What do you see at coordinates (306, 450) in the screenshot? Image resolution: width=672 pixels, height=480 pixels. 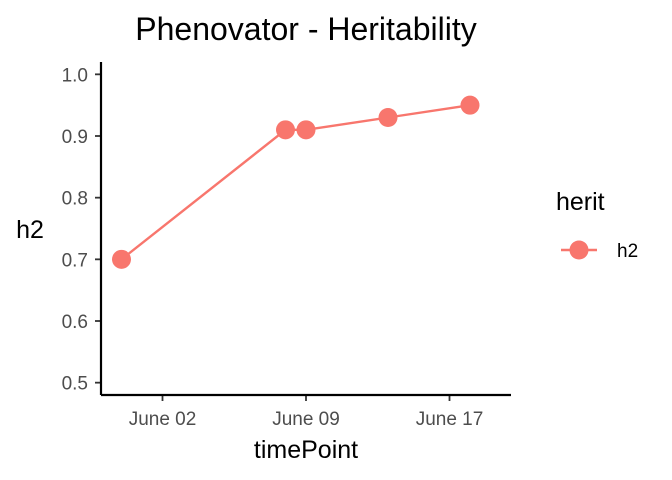 I see `x-axis-title: timePoint` at bounding box center [306, 450].